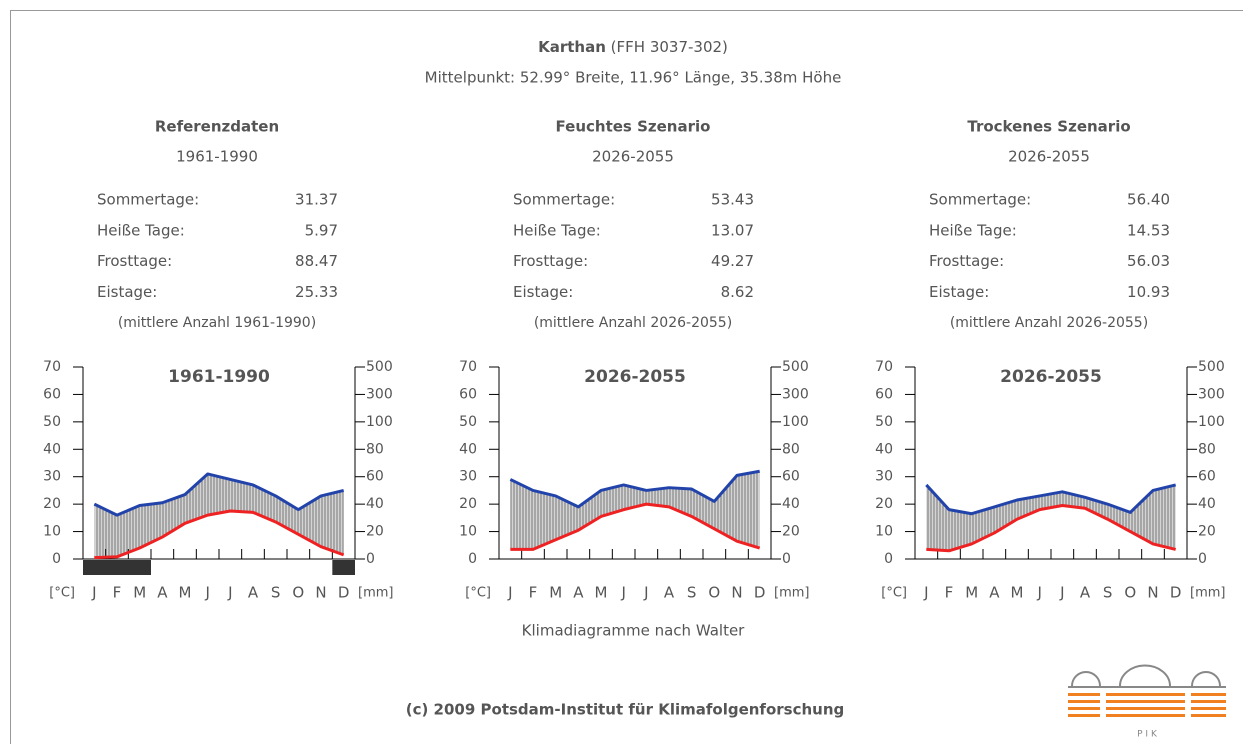  Describe the element at coordinates (732, 200) in the screenshot. I see `stat-value: 53.43` at that location.